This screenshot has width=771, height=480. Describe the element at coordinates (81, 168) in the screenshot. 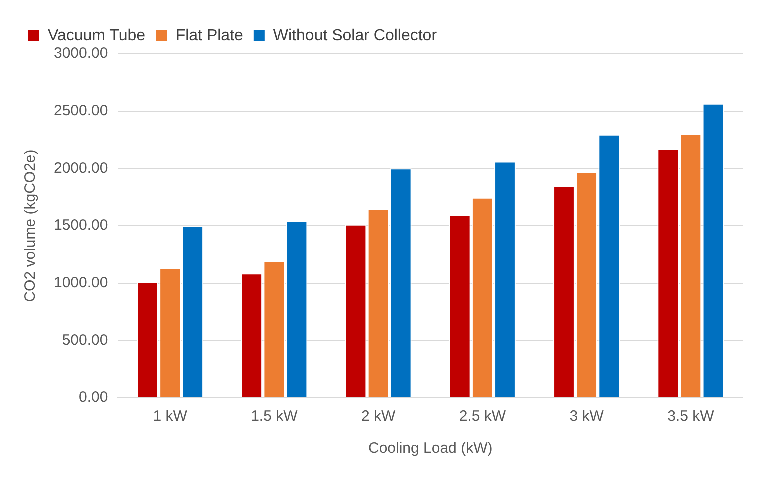

I see `y-tick-label: 2000.00` at that location.